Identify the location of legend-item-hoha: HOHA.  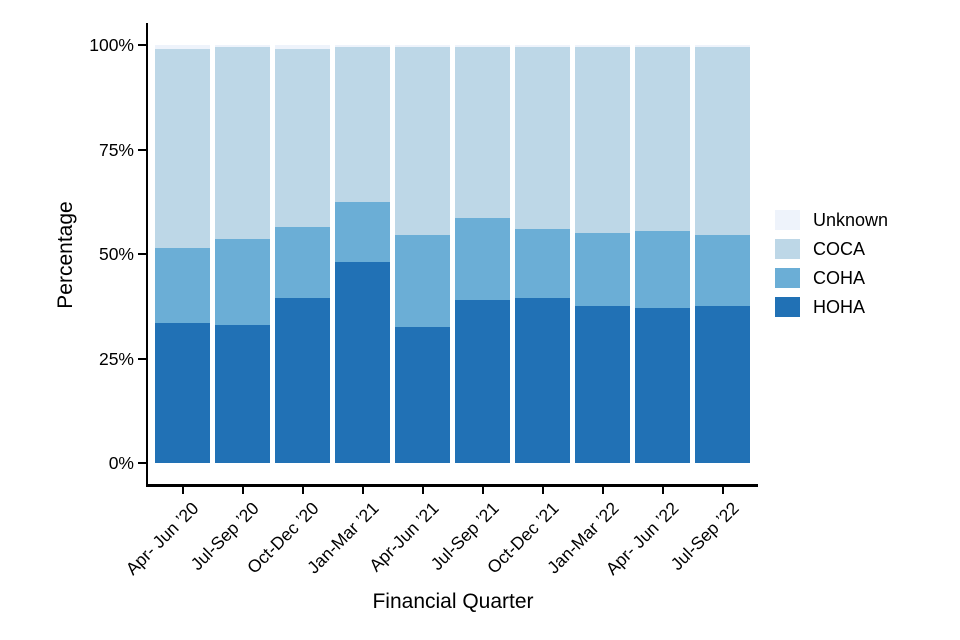
(831, 307).